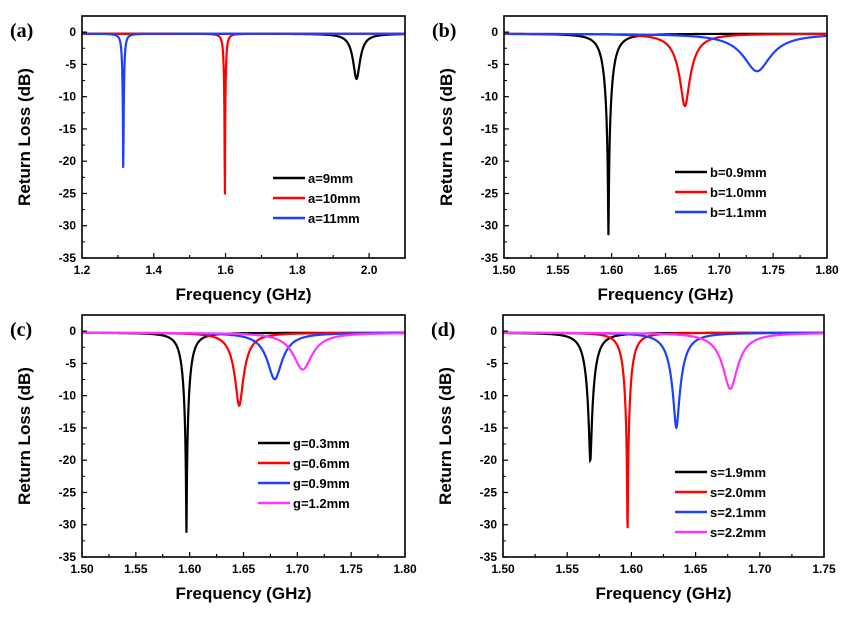 This screenshot has width=850, height=624. Describe the element at coordinates (330, 178) in the screenshot. I see `legend-label: a=9mm` at that location.